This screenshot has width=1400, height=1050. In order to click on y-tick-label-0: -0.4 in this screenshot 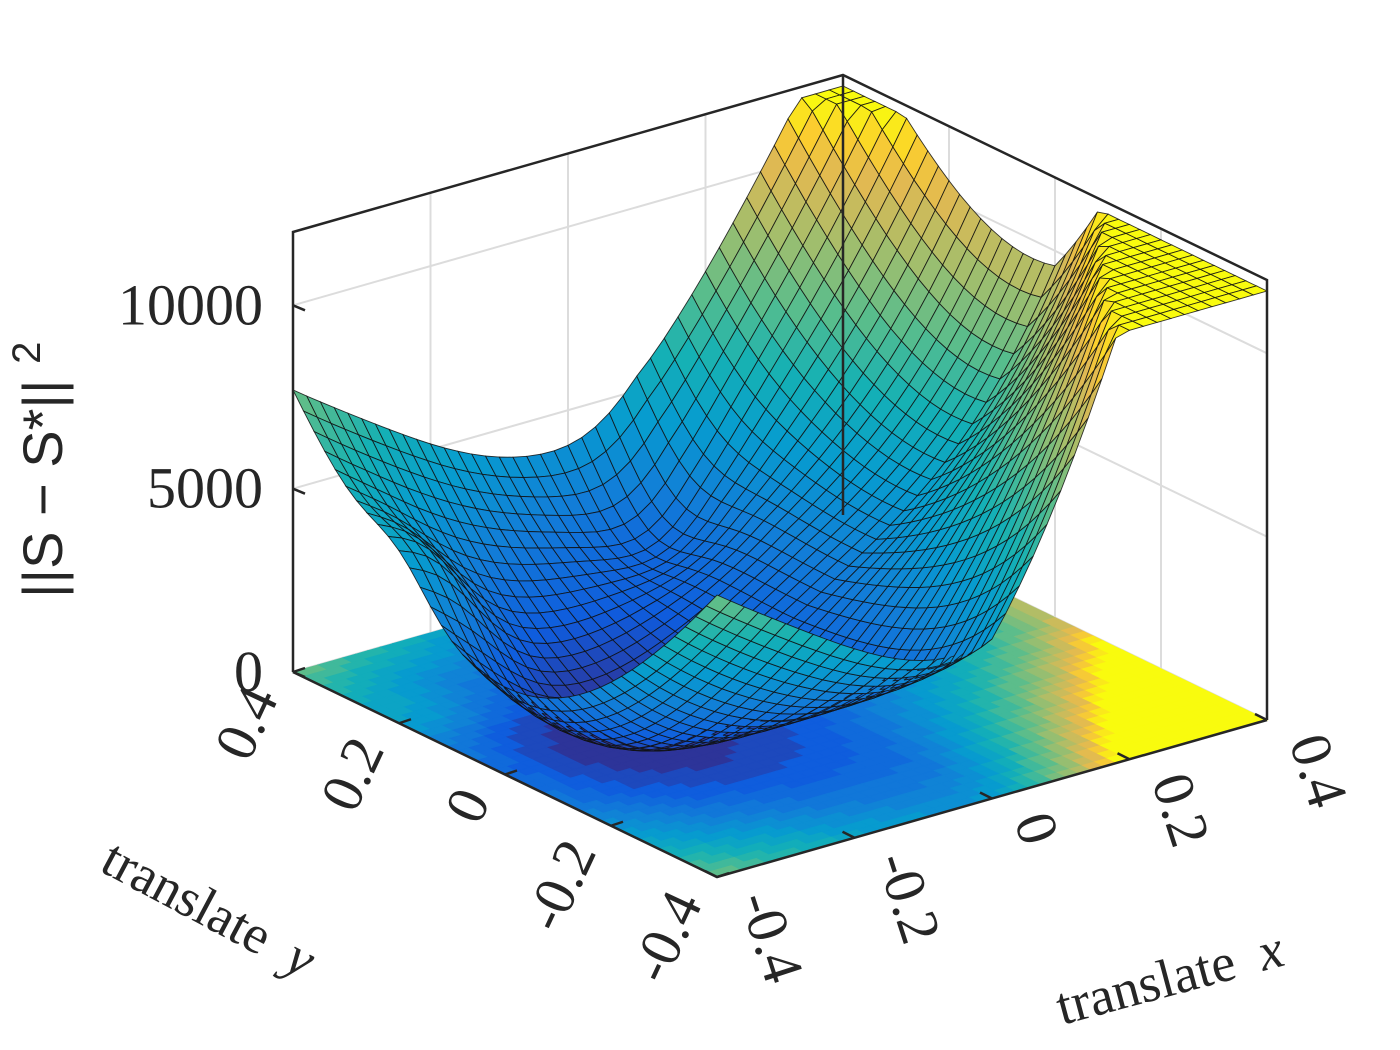, I will do `click(666, 936)`.